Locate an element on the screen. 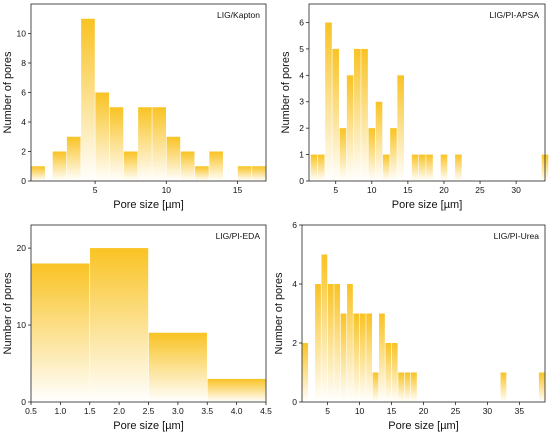 The width and height of the screenshot is (550, 435). x-tick-label: 1.0 is located at coordinates (60, 411).